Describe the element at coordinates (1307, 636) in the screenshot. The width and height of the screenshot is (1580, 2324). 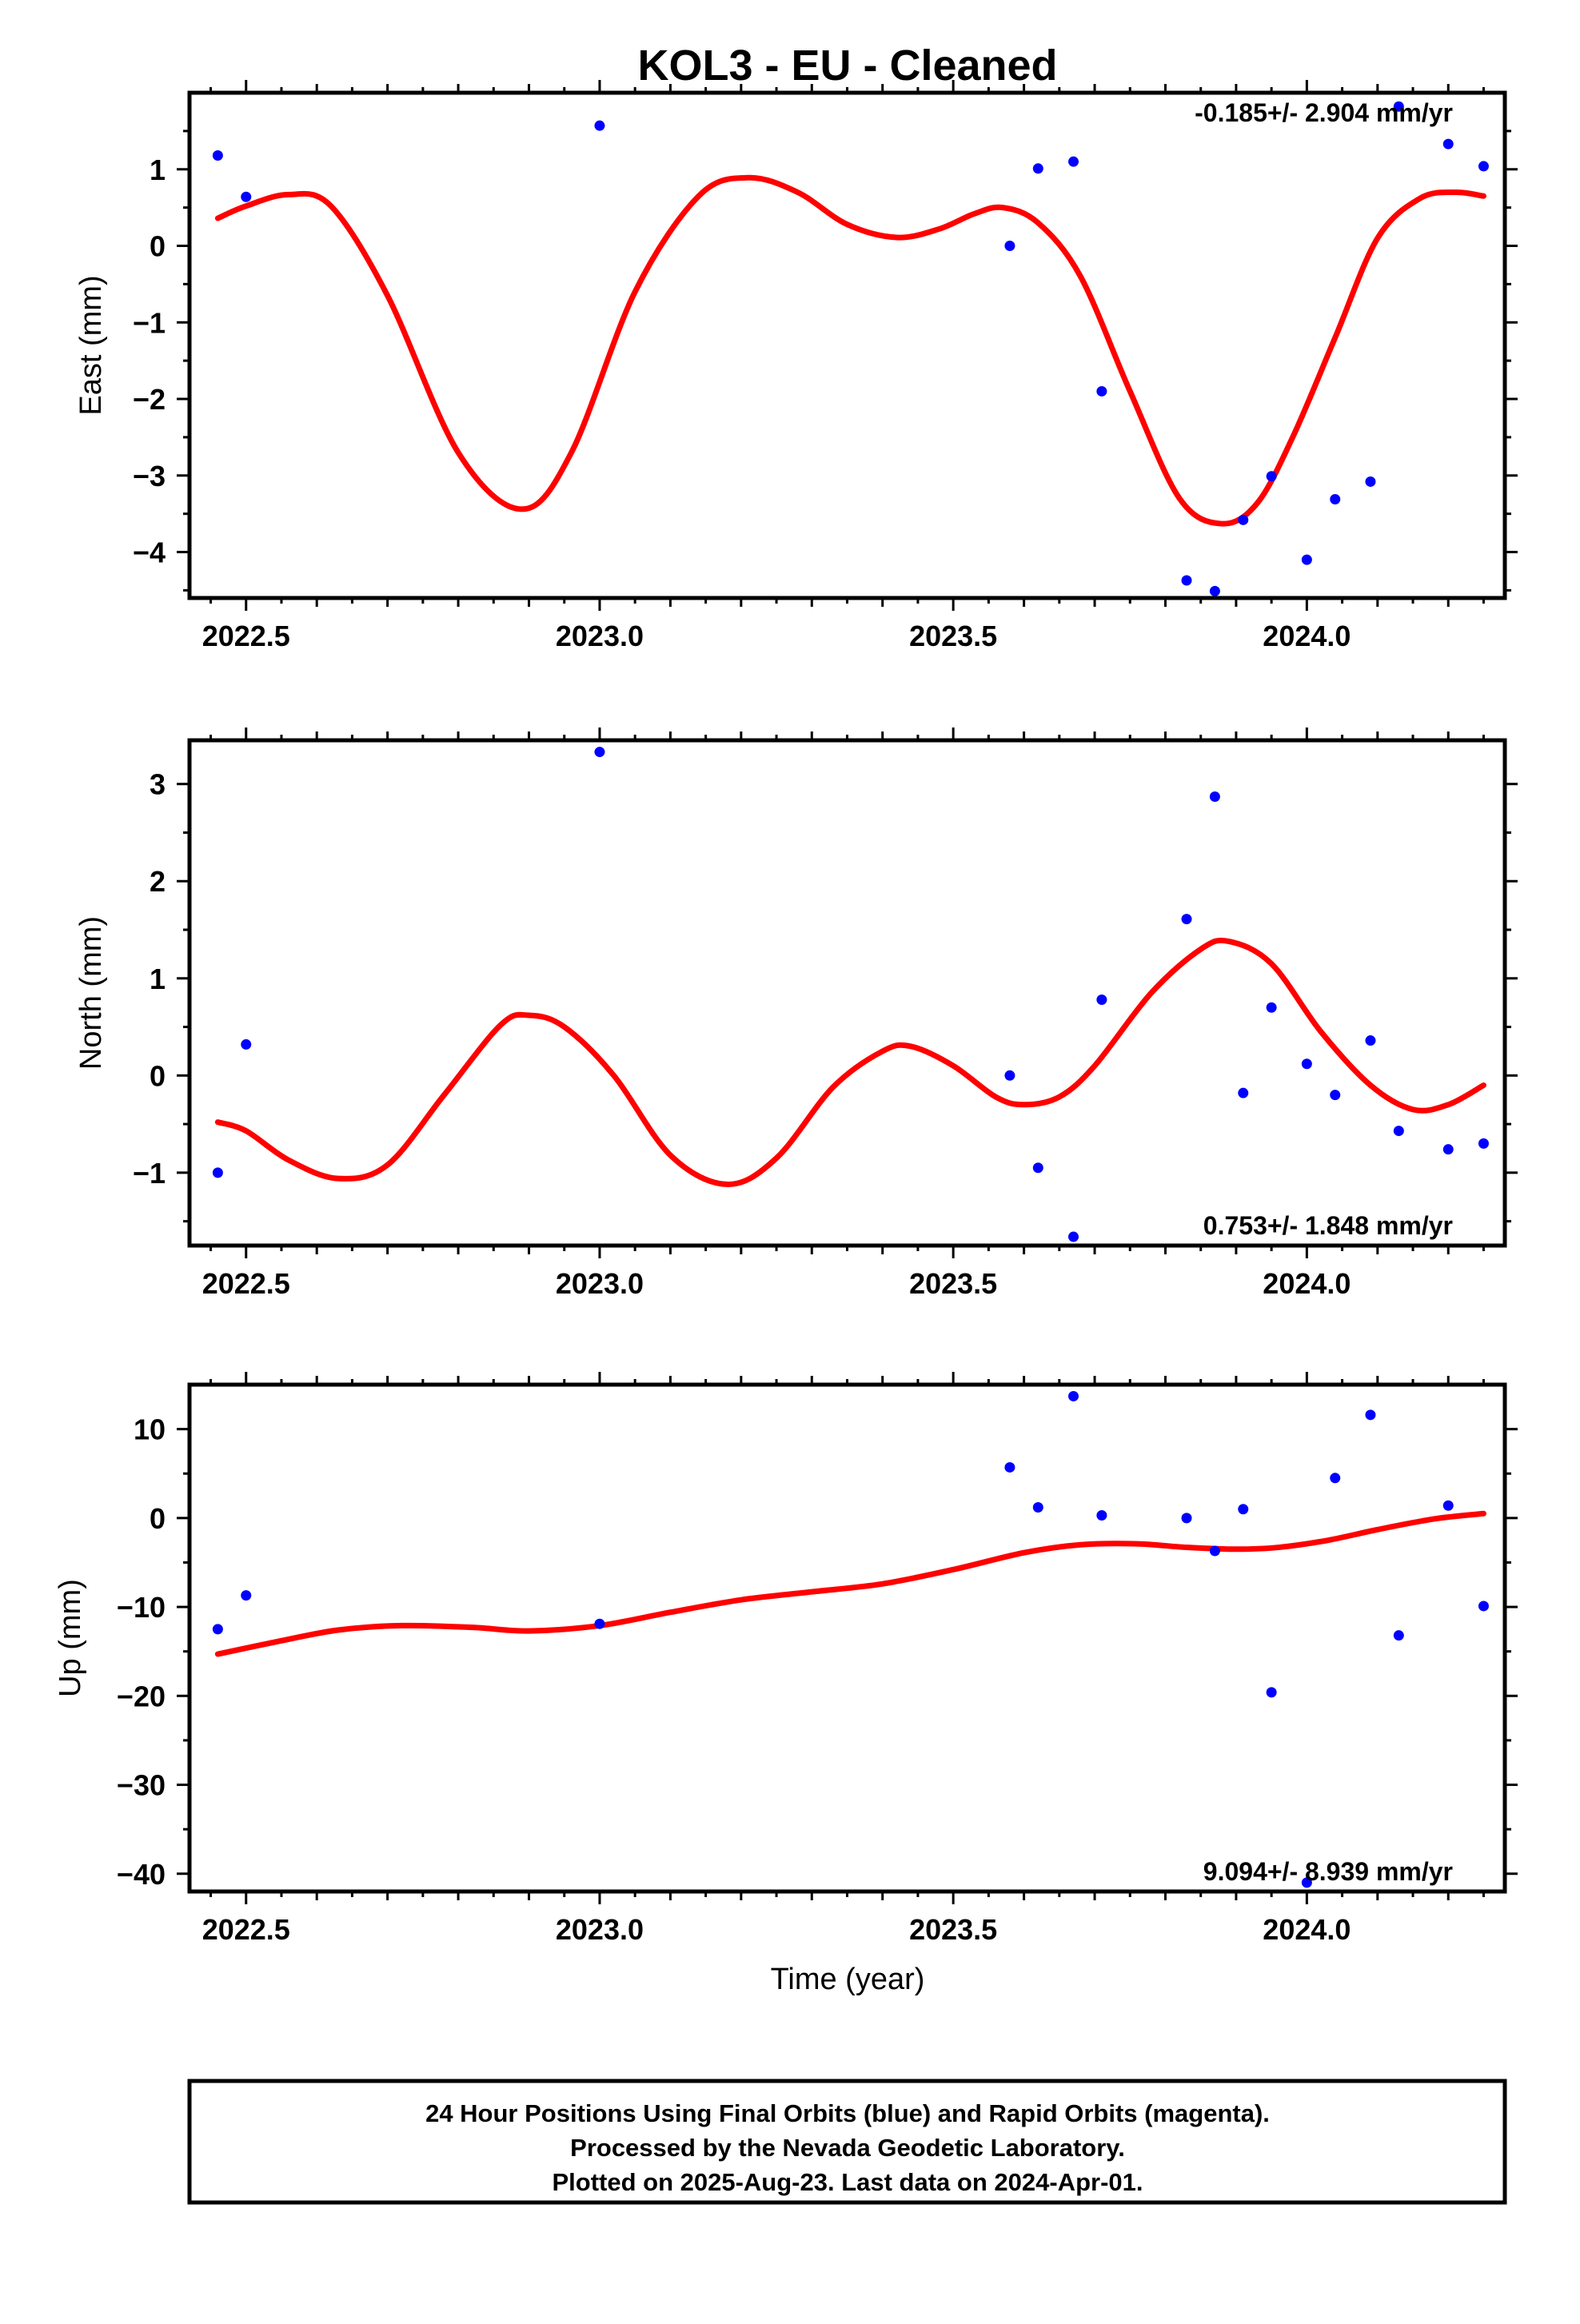
I see `east-x-tick-label: 2024.0` at that location.